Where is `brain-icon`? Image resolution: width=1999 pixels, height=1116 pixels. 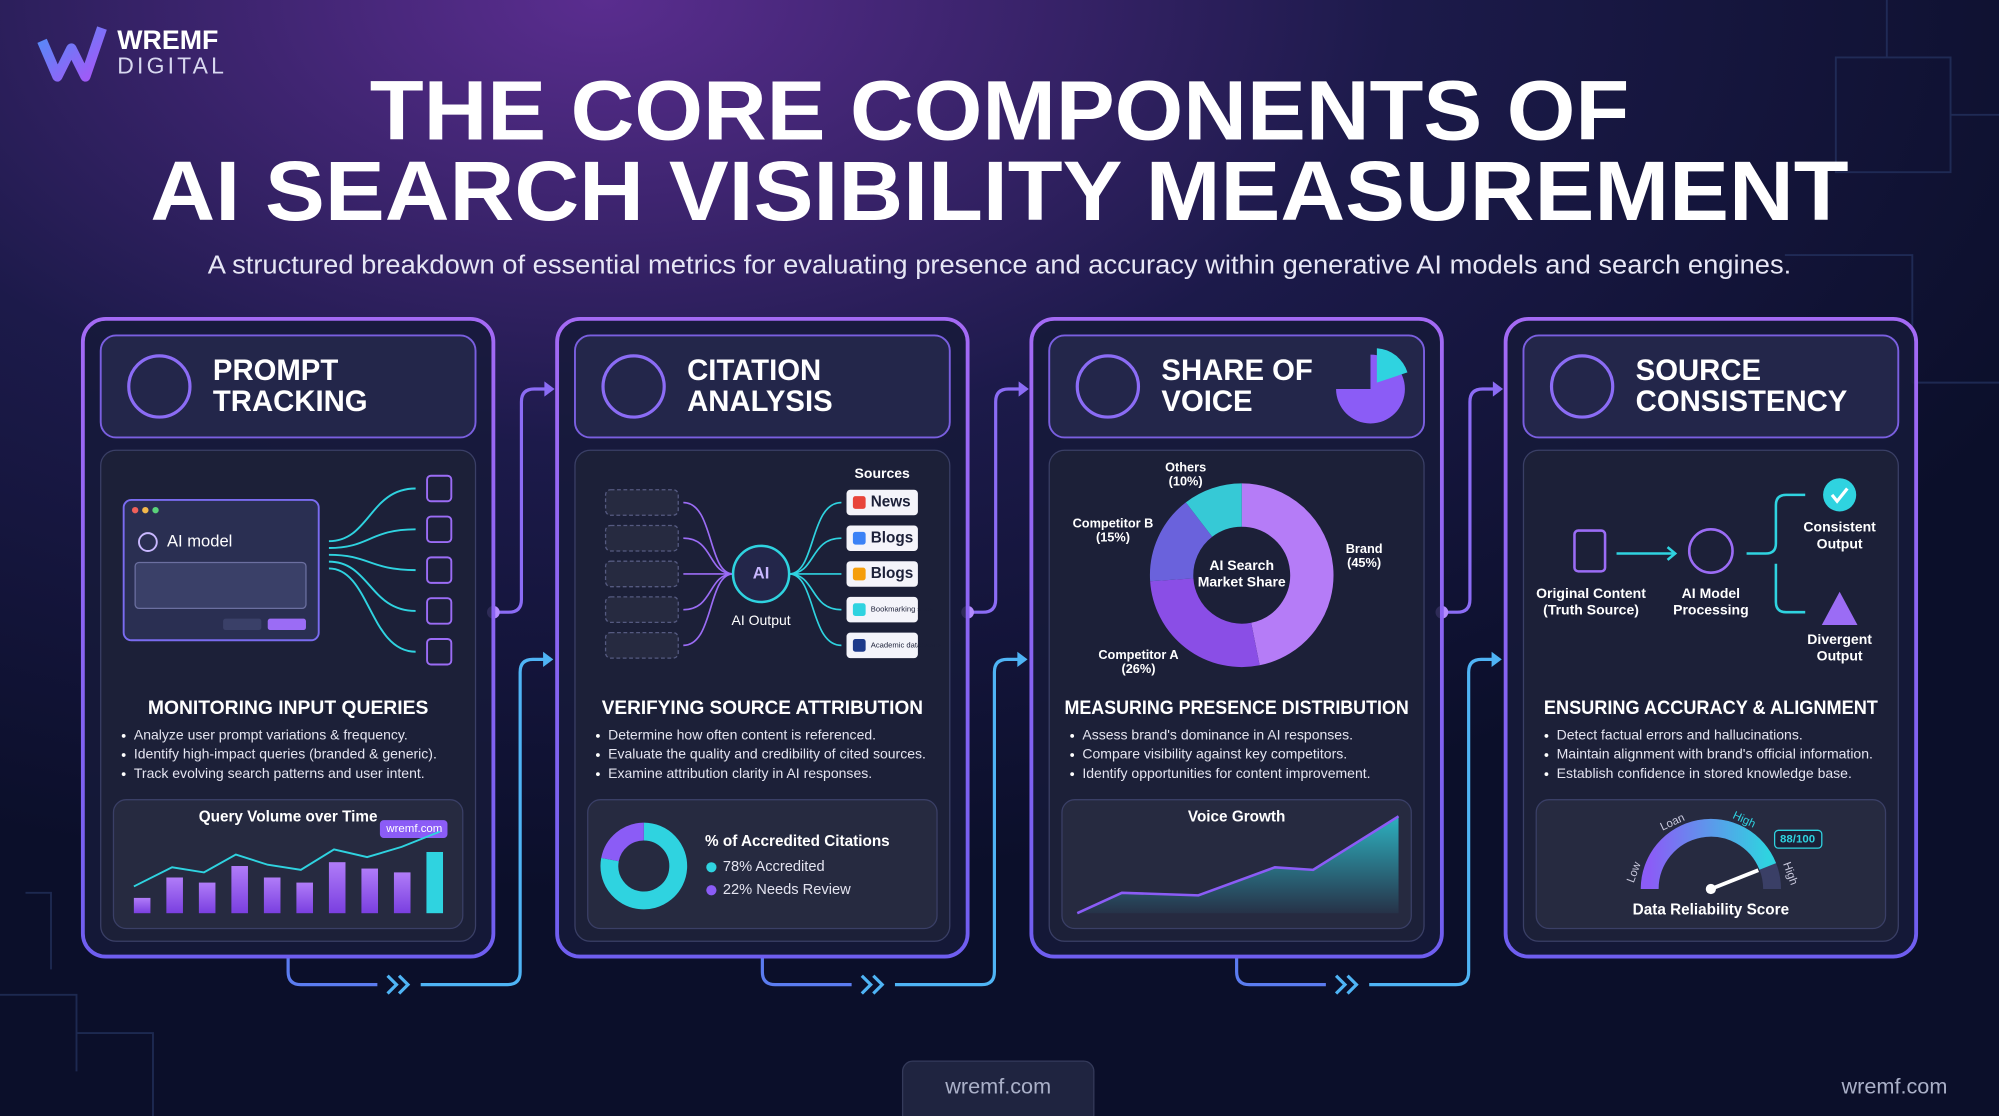 brain-icon is located at coordinates (1710, 551).